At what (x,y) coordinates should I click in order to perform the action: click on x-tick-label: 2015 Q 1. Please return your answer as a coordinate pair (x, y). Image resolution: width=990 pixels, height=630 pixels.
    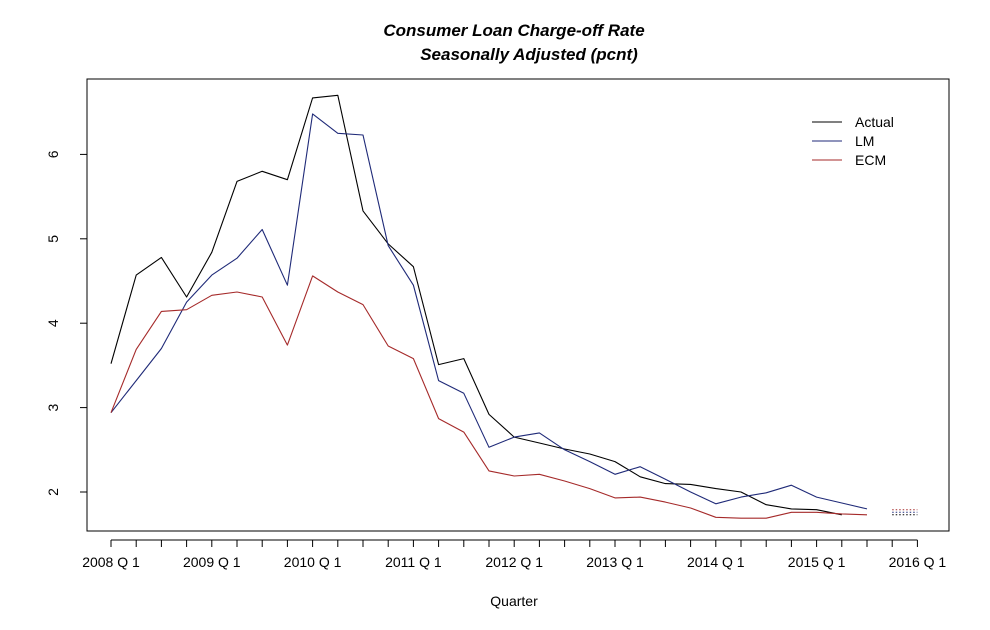
    Looking at the image, I should click on (817, 562).